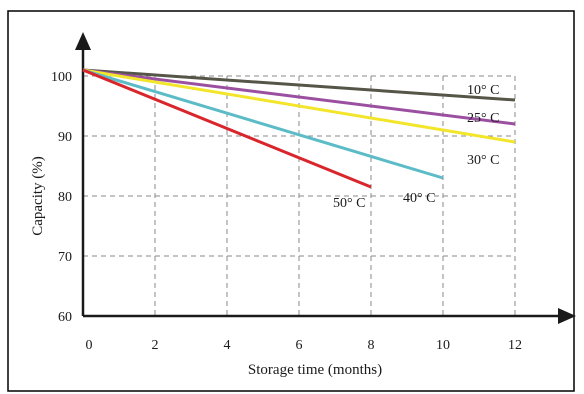 The width and height of the screenshot is (584, 394). What do you see at coordinates (371, 345) in the screenshot?
I see `x-tick-label: 8` at bounding box center [371, 345].